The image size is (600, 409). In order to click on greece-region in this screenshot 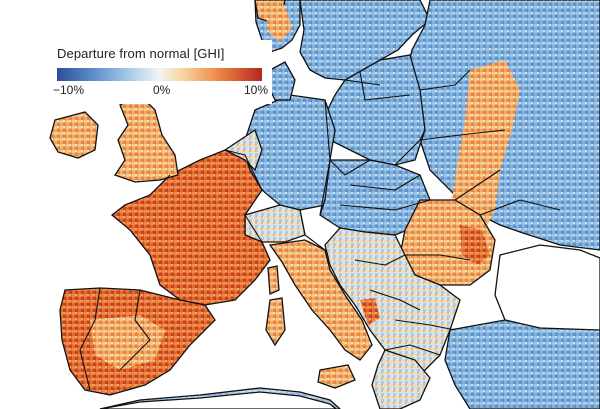, I will do `click(401, 379)`.